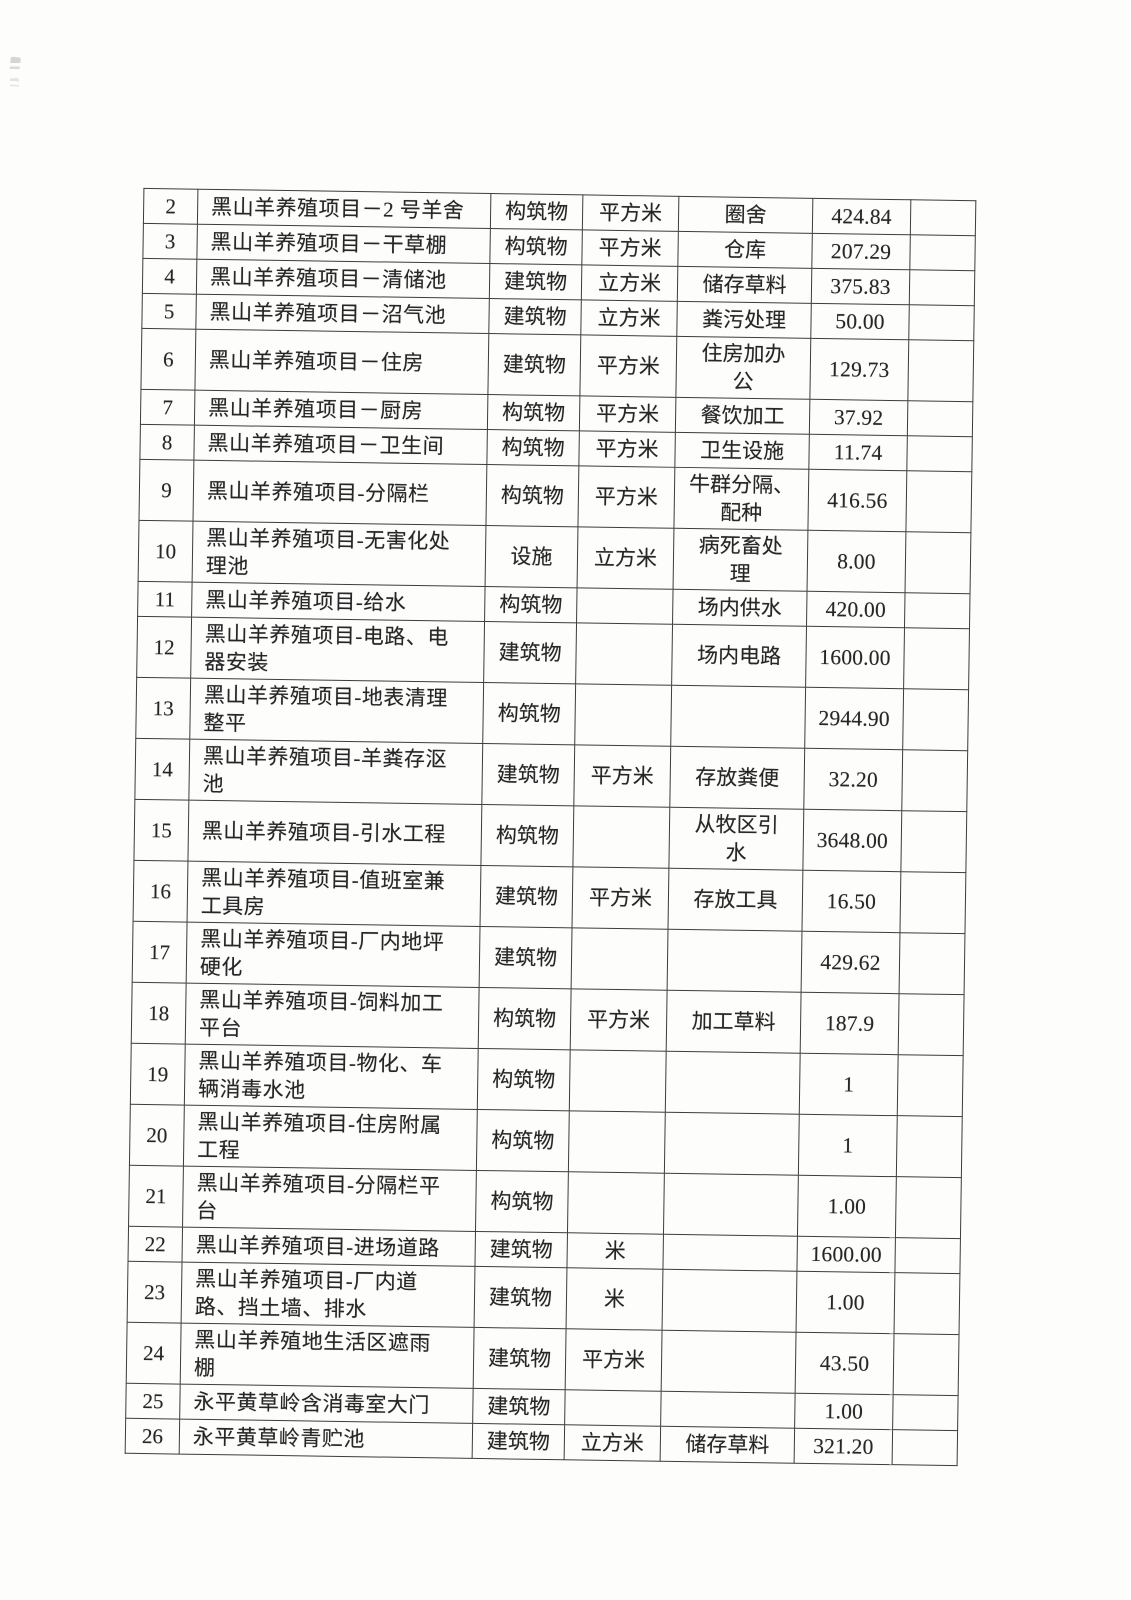  What do you see at coordinates (739, 656) in the screenshot?
I see `cell-usage: 场内电路` at bounding box center [739, 656].